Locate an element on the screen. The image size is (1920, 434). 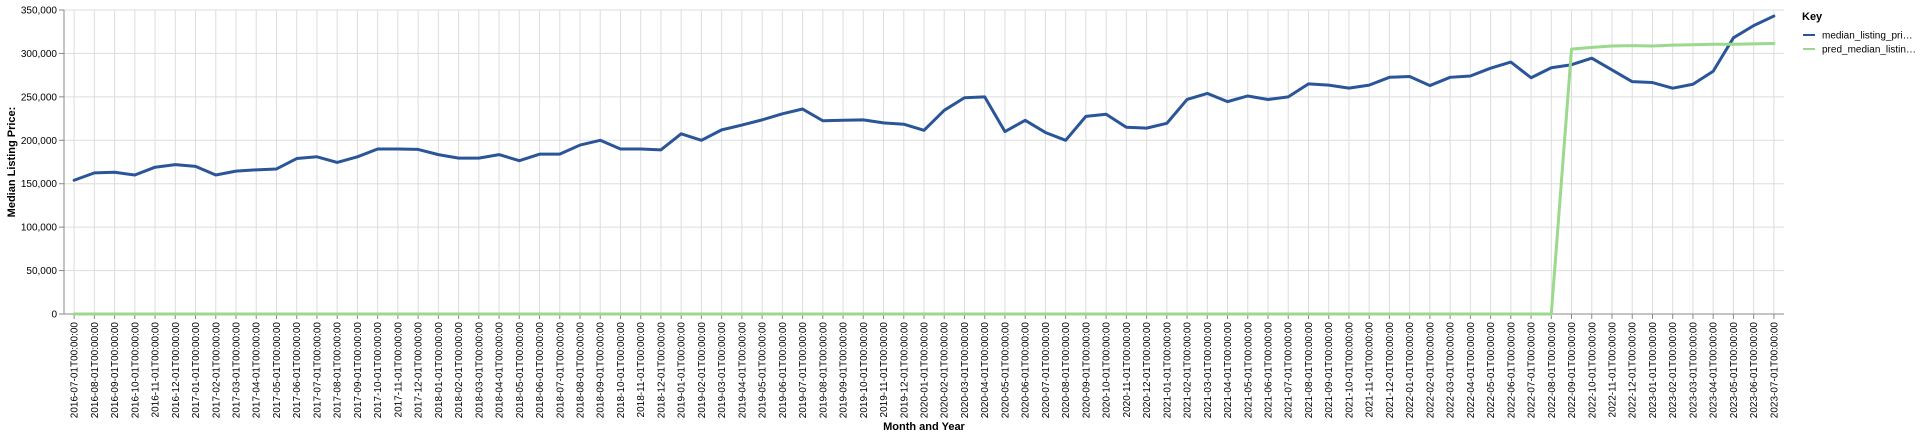
x-tick-label: 2022-08-01T00:00:00 is located at coordinates (1552, 370).